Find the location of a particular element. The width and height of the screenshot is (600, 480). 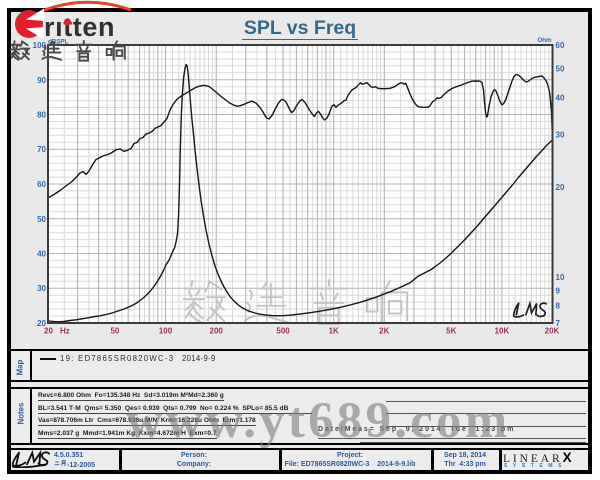

svg-text: 2K is located at coordinates (384, 331).